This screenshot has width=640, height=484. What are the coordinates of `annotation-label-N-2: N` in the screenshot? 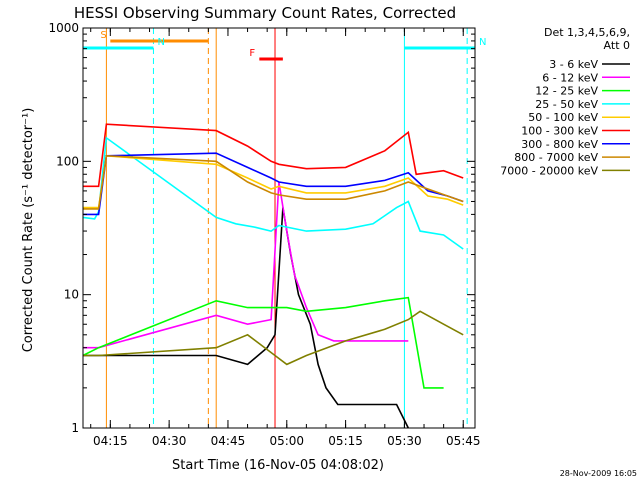 It's located at (482, 42).